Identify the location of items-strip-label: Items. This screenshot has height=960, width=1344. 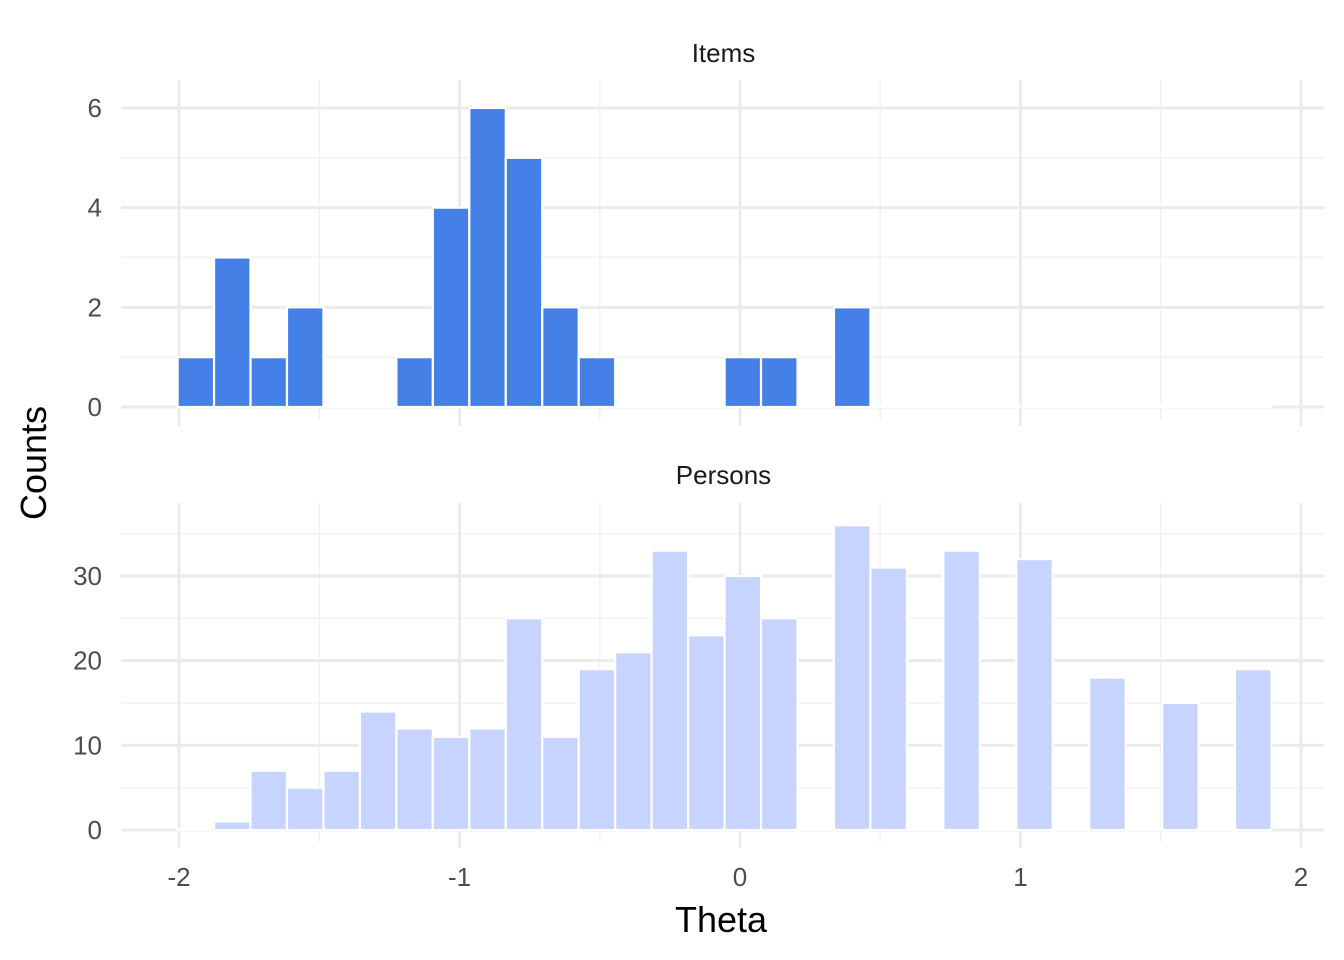
(724, 53).